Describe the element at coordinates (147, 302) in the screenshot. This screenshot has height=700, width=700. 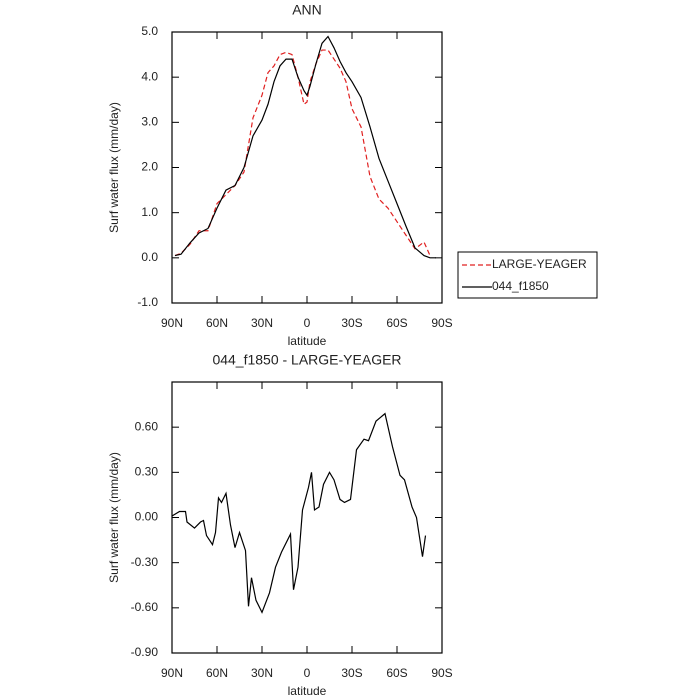
I see `y-tick-label: -1.0` at that location.